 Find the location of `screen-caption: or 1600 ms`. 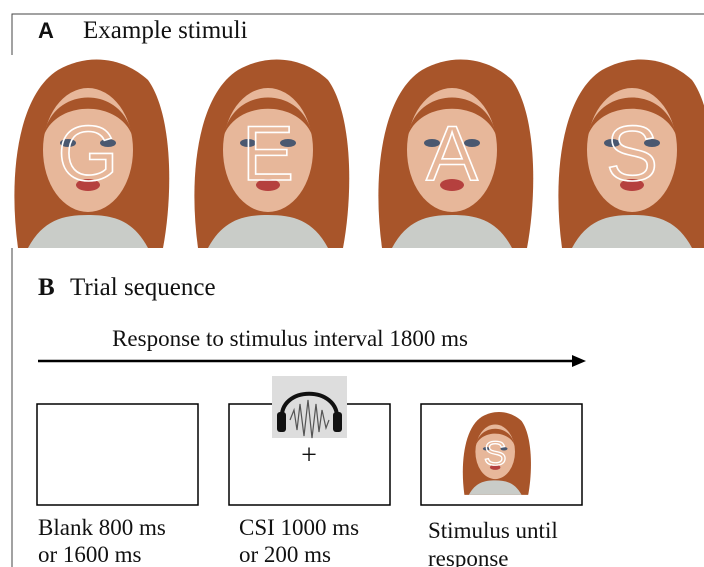

screen-caption: or 1600 ms is located at coordinates (90, 554).